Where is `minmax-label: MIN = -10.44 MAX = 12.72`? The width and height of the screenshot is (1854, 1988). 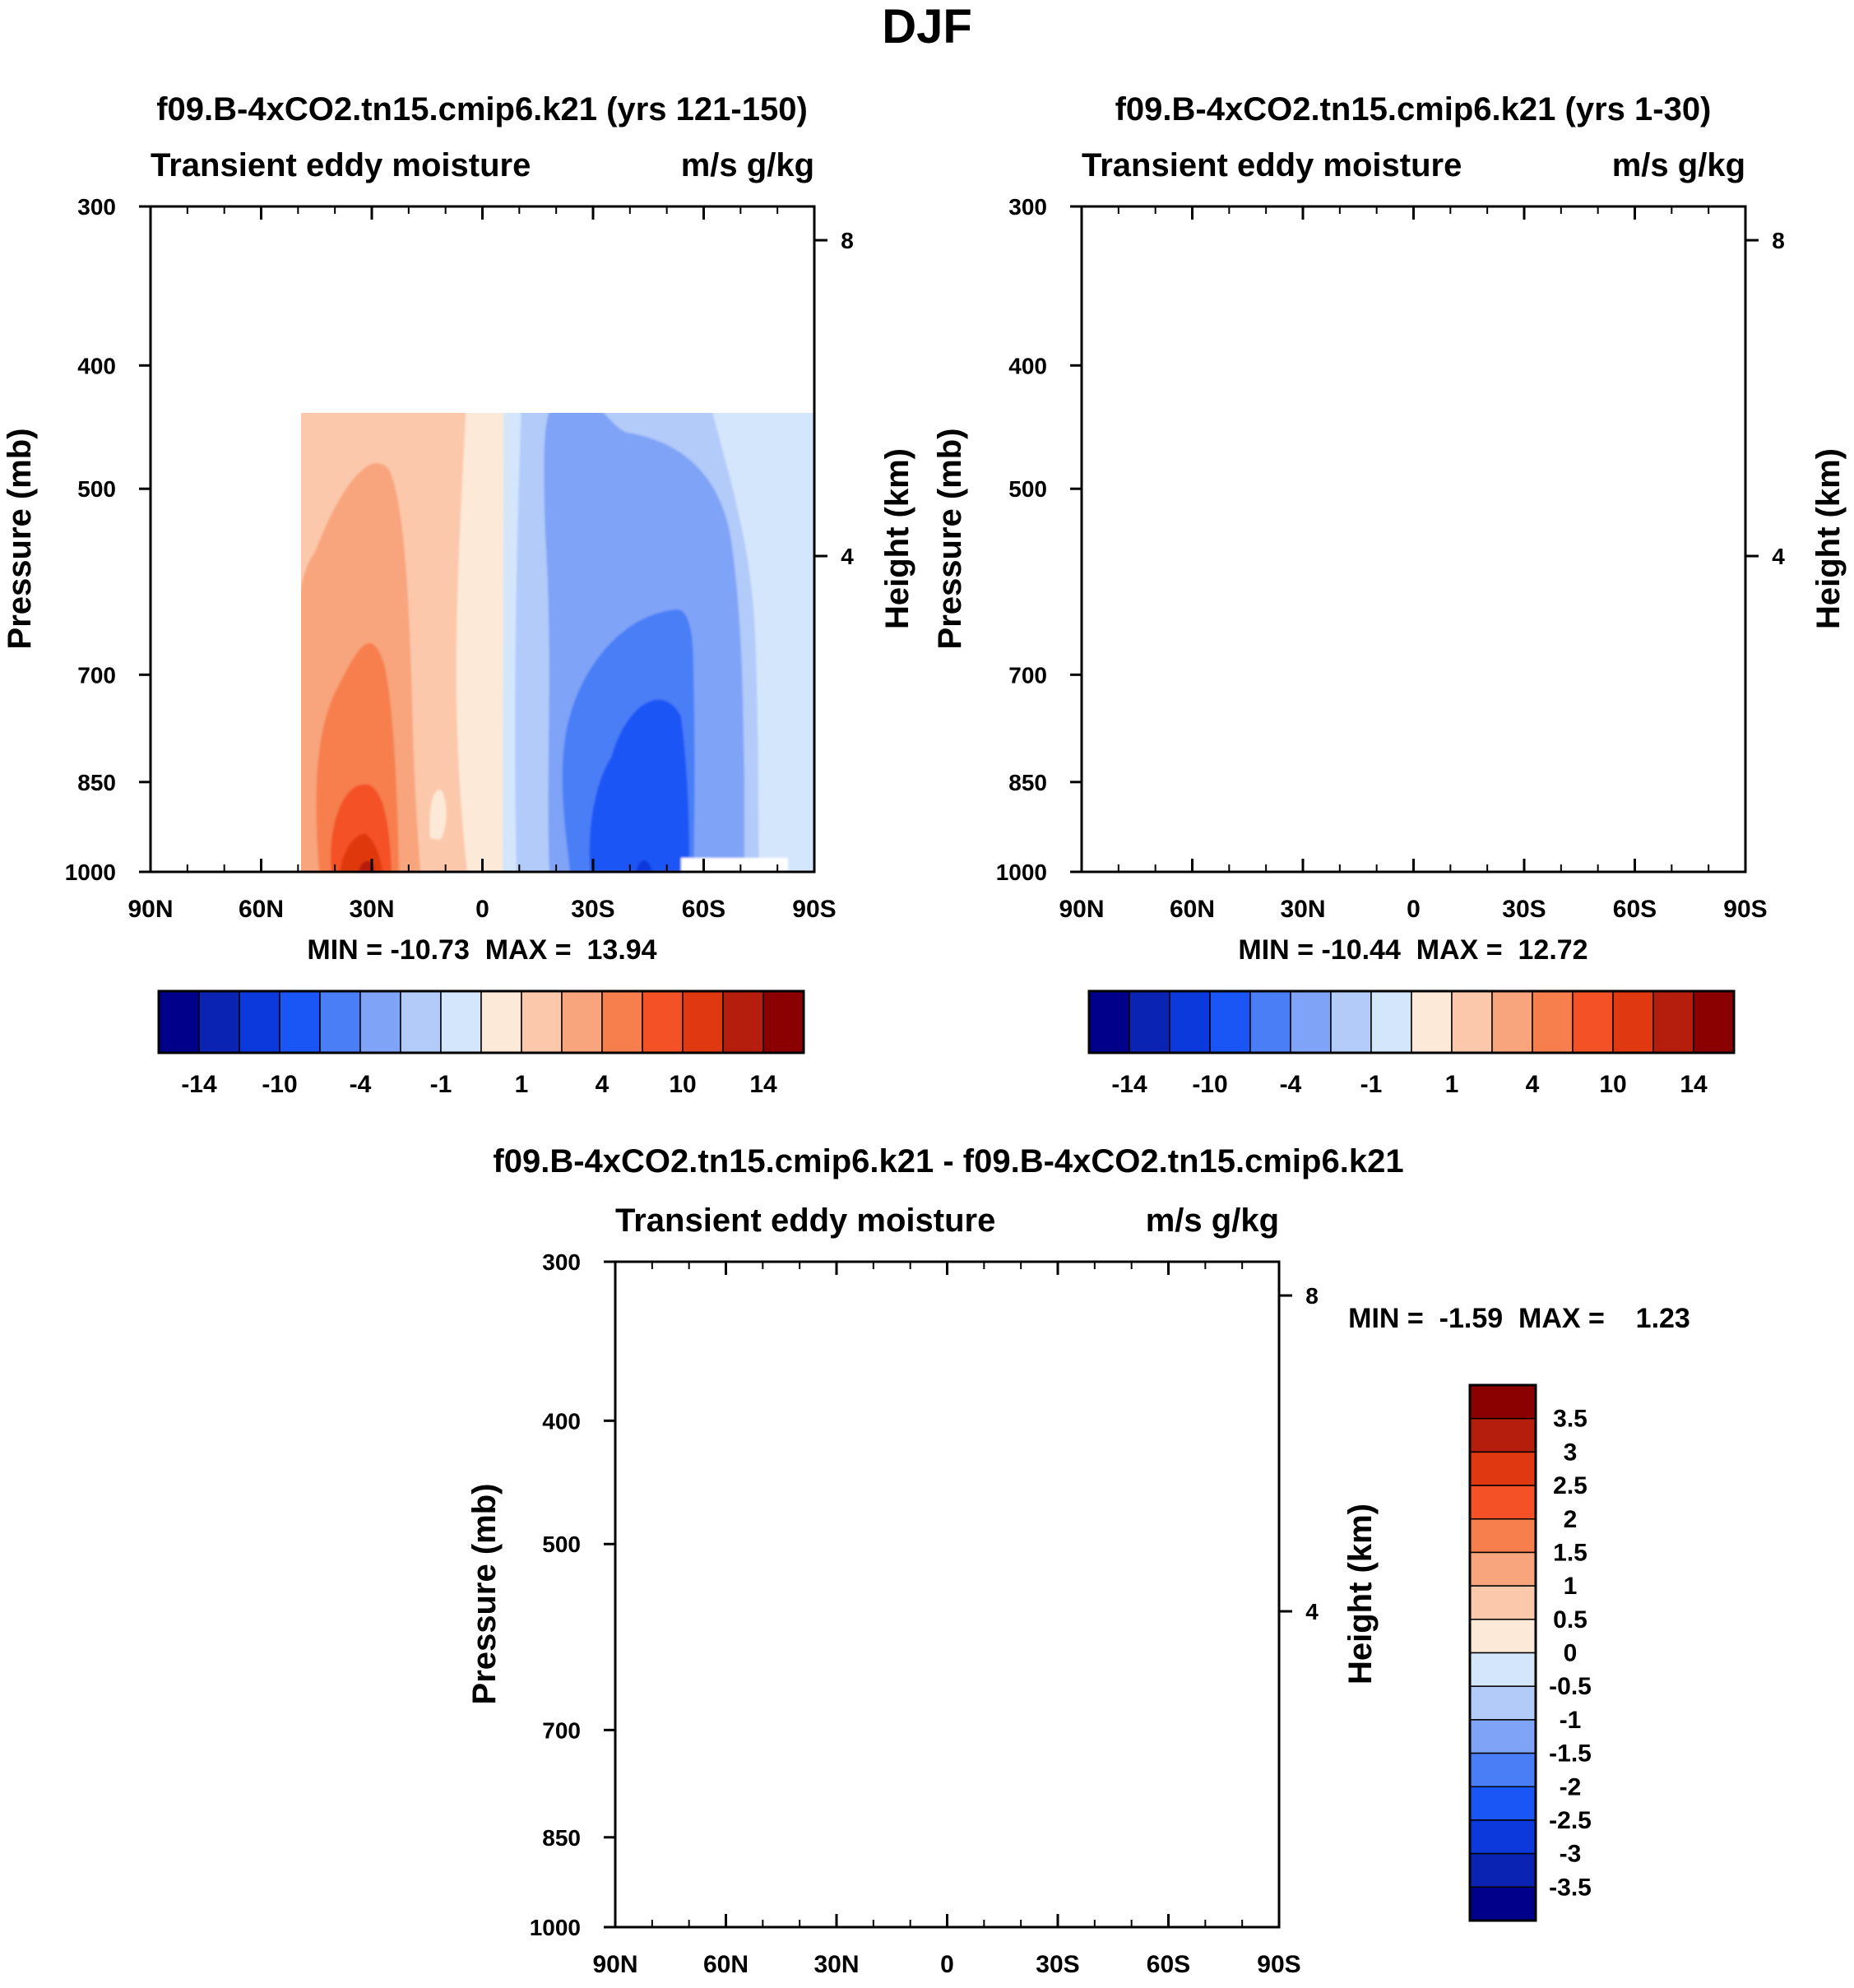 minmax-label: MIN = -10.44 MAX = 12.72 is located at coordinates (1412, 950).